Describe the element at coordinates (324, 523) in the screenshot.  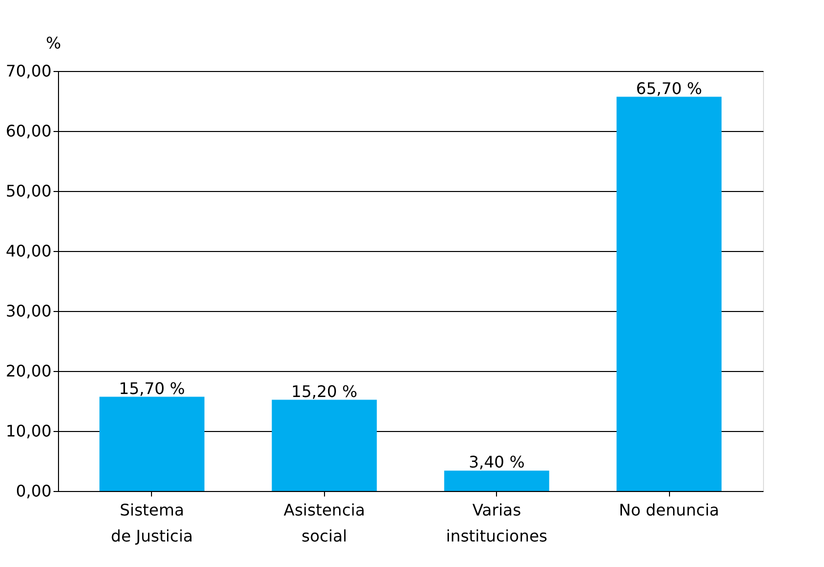
I see `x-tick-label: Asistencia social` at that location.